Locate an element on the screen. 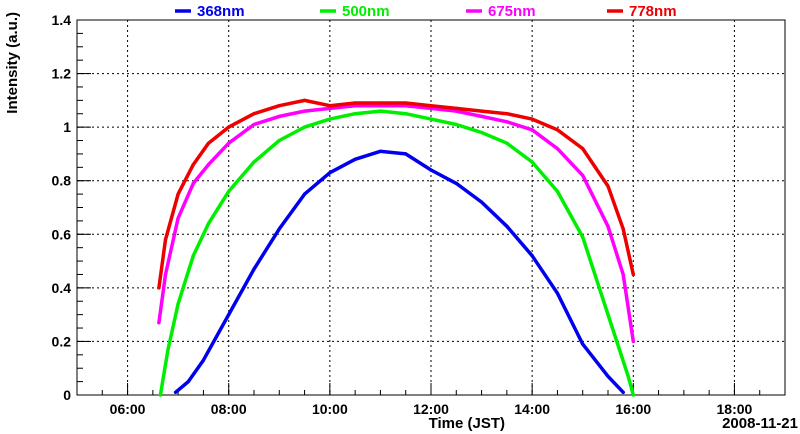  x-tick-label: 08:00 is located at coordinates (229, 409).